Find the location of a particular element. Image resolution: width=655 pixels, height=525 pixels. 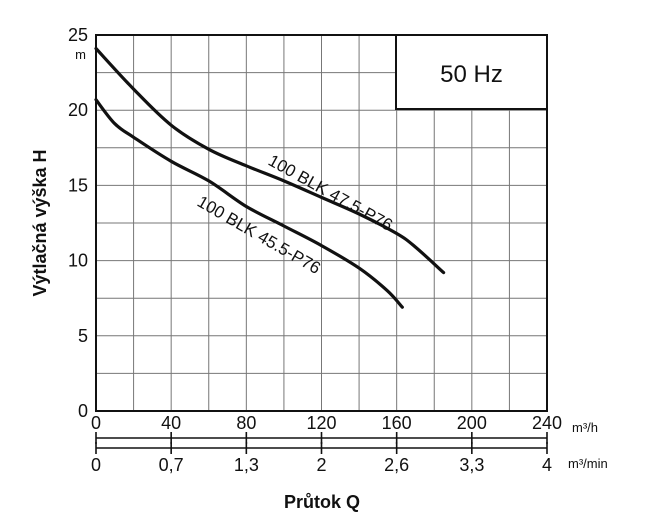

y-tick-label: 20 is located at coordinates (78, 110).